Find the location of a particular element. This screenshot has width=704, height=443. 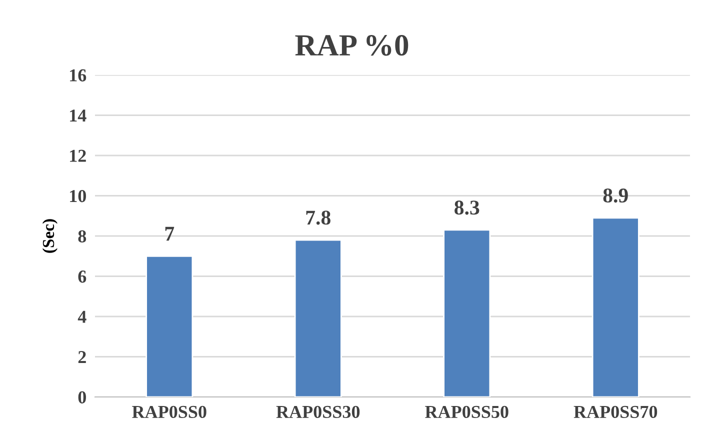

x-tick-label: RAP0SS30 is located at coordinates (318, 412).